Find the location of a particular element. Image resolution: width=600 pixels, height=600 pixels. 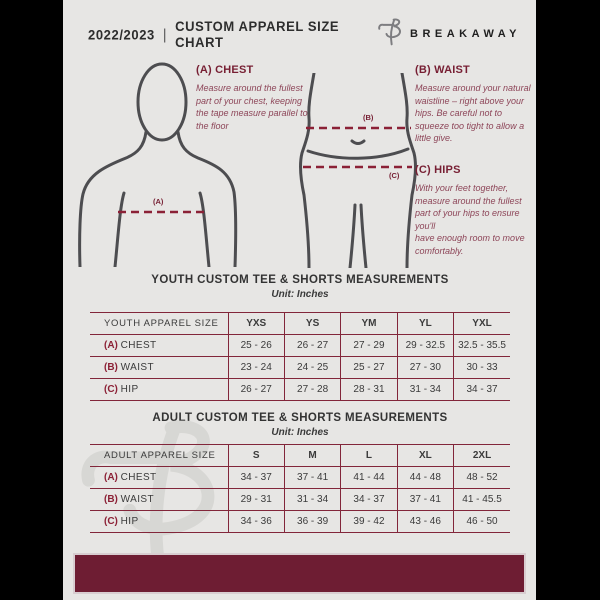

cell: 41 - 45.5 is located at coordinates (481, 499).